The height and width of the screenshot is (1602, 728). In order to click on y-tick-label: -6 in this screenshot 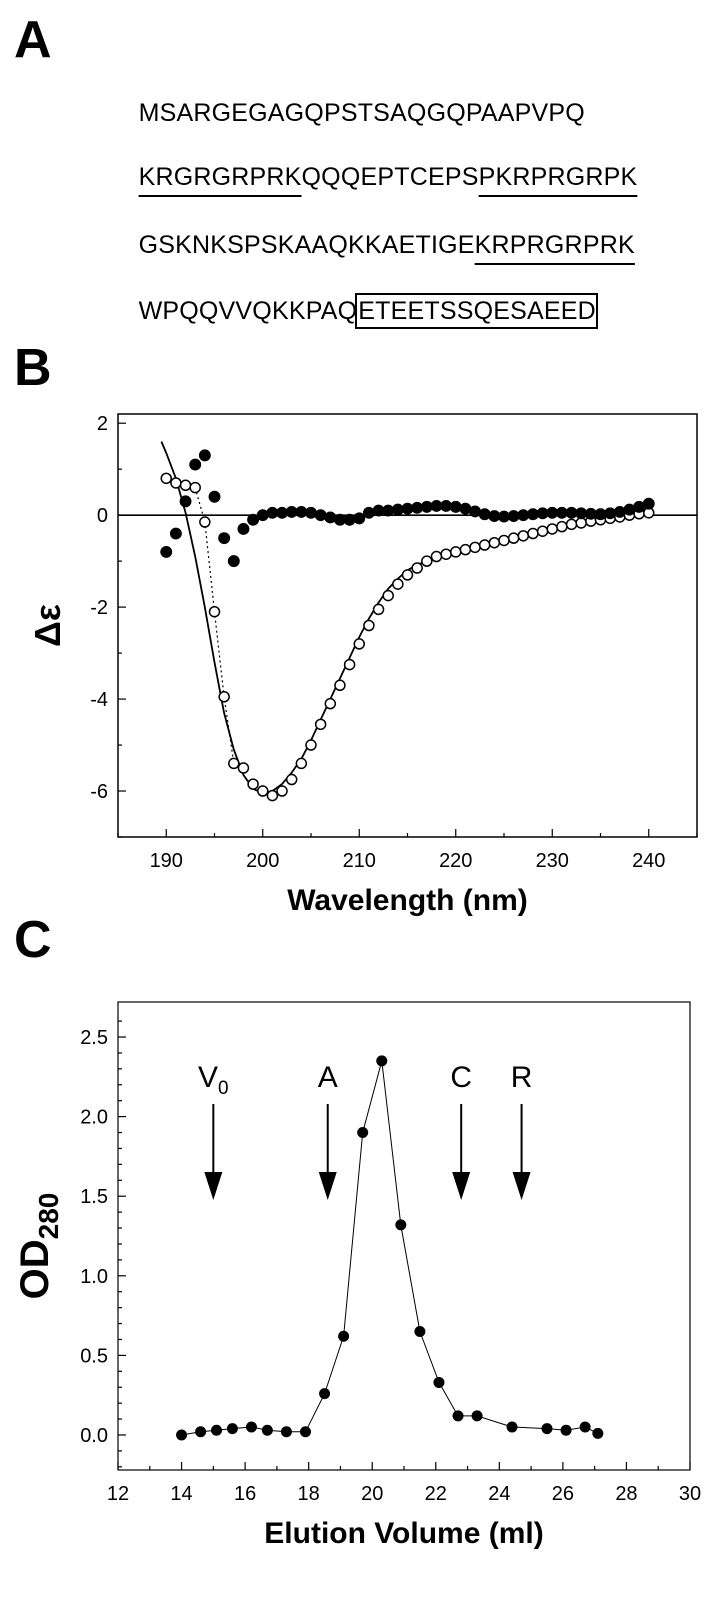, I will do `click(99, 792)`.